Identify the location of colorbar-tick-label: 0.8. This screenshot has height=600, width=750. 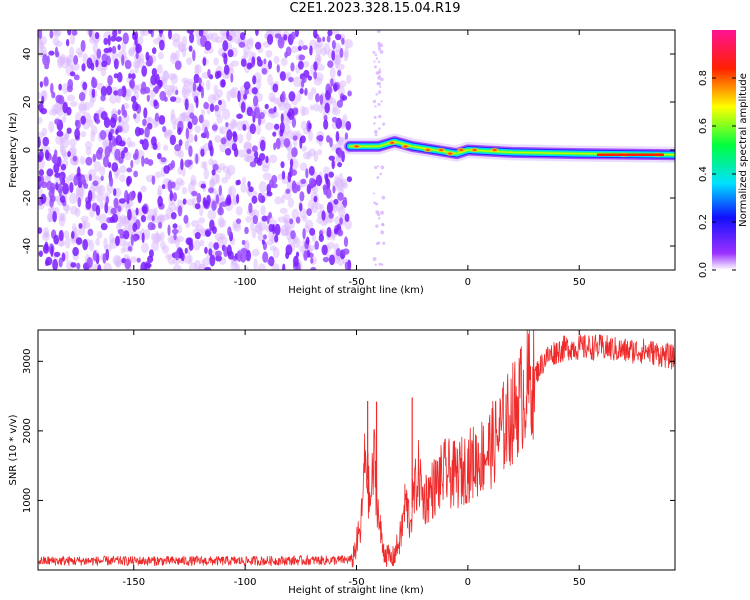
(703, 78).